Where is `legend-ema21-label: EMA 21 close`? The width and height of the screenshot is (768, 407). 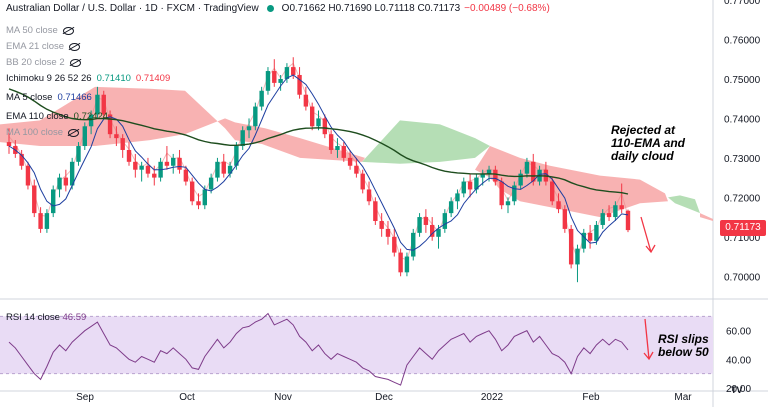 legend-ema21-label: EMA 21 close is located at coordinates (35, 46).